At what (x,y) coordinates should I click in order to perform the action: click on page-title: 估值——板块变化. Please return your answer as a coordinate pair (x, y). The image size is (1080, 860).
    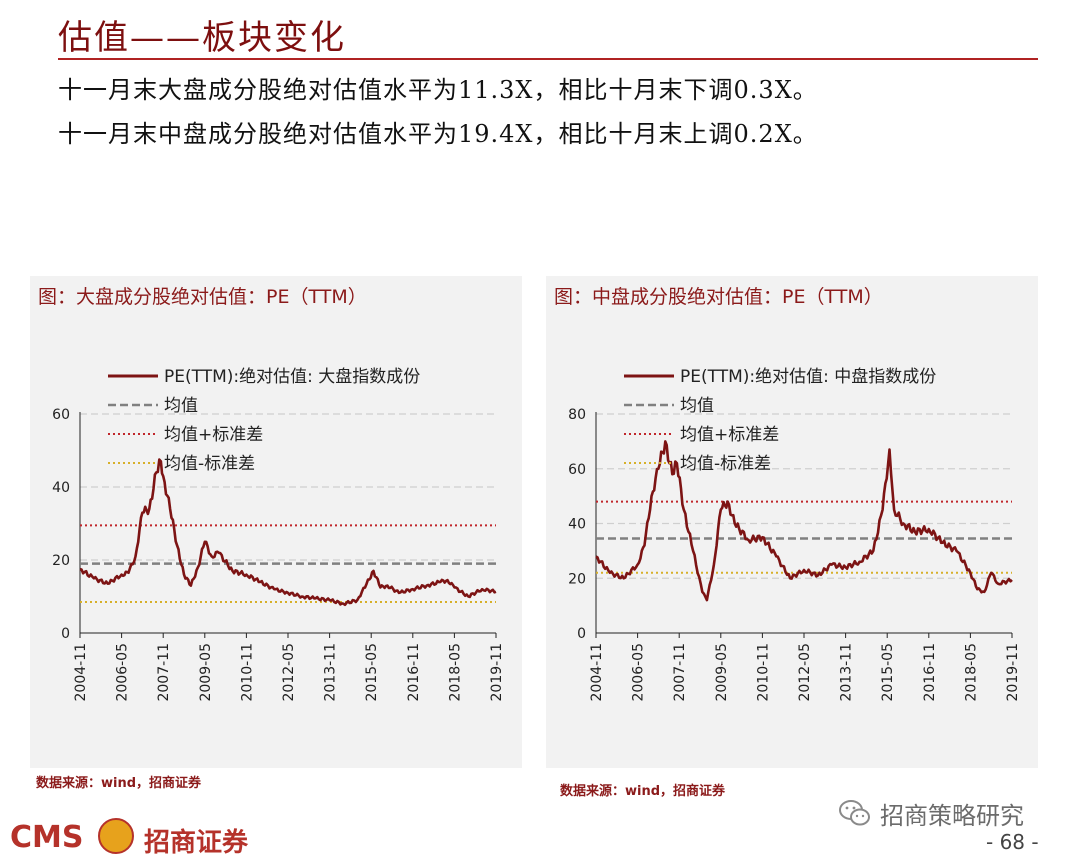
    Looking at the image, I should click on (202, 38).